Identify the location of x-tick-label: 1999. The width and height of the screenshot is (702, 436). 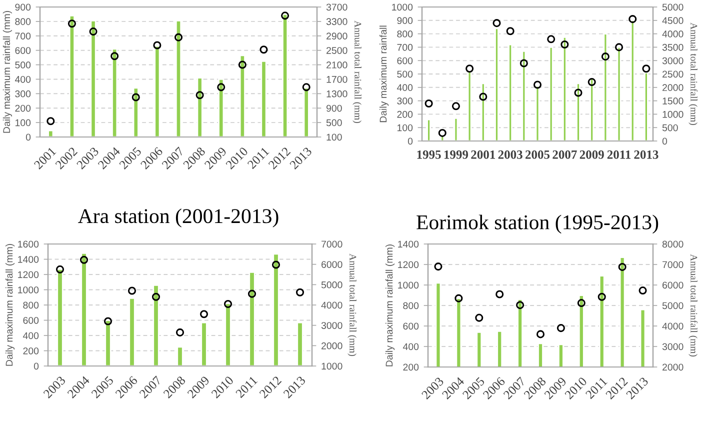
(456, 154).